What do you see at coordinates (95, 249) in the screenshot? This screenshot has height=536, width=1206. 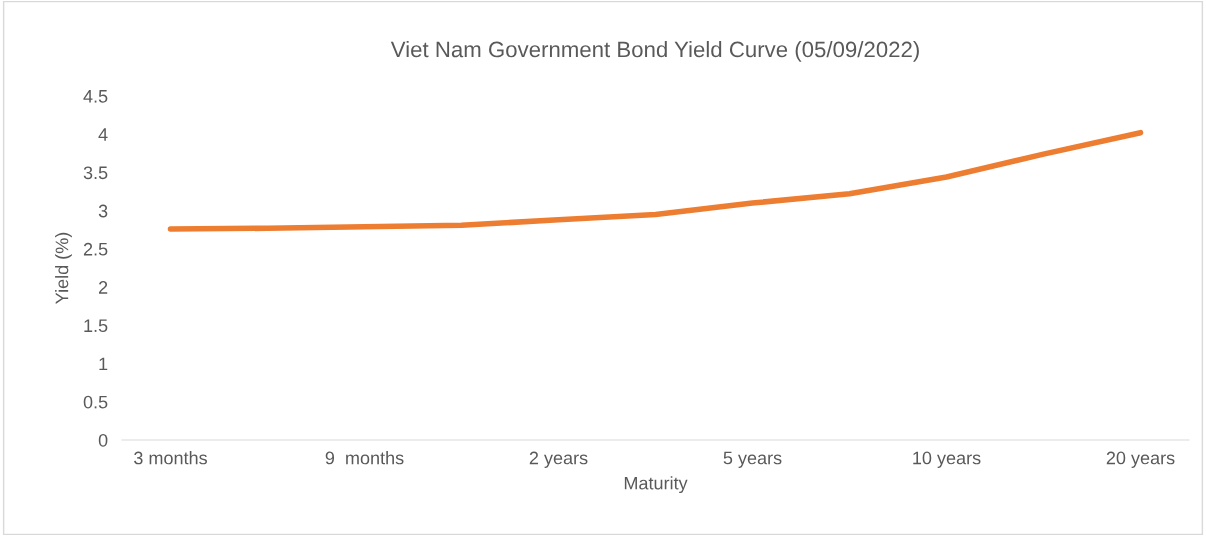 I see `y-tick-label: 2.5` at bounding box center [95, 249].